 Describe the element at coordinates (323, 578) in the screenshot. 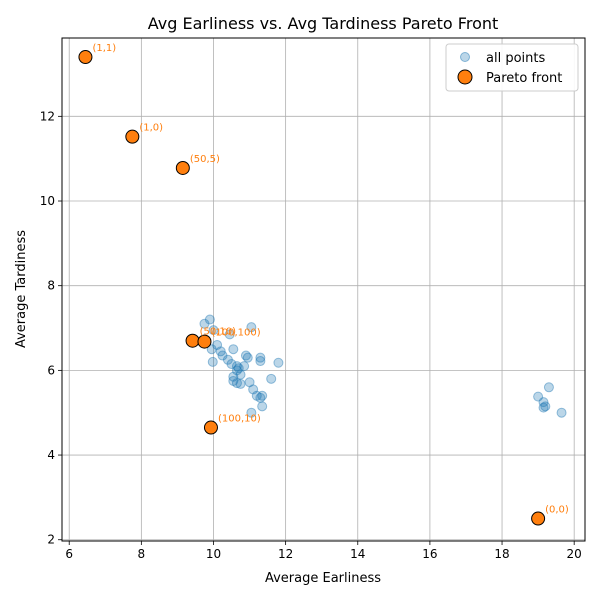

I see `x-axis-label: Average Earliness` at that location.